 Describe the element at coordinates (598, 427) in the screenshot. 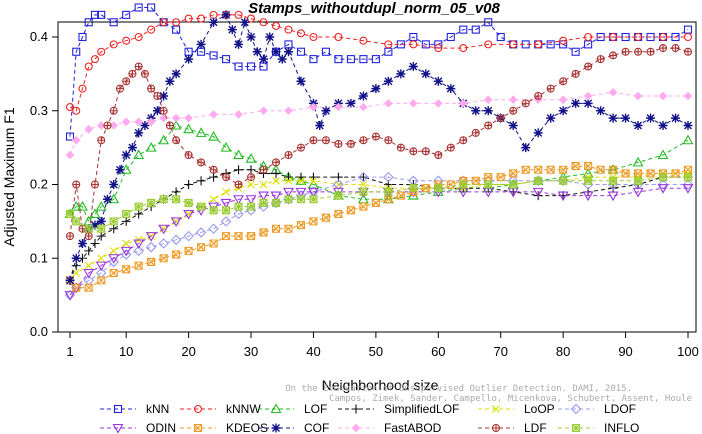

I see `legend-item-inflo: INFLO` at that location.